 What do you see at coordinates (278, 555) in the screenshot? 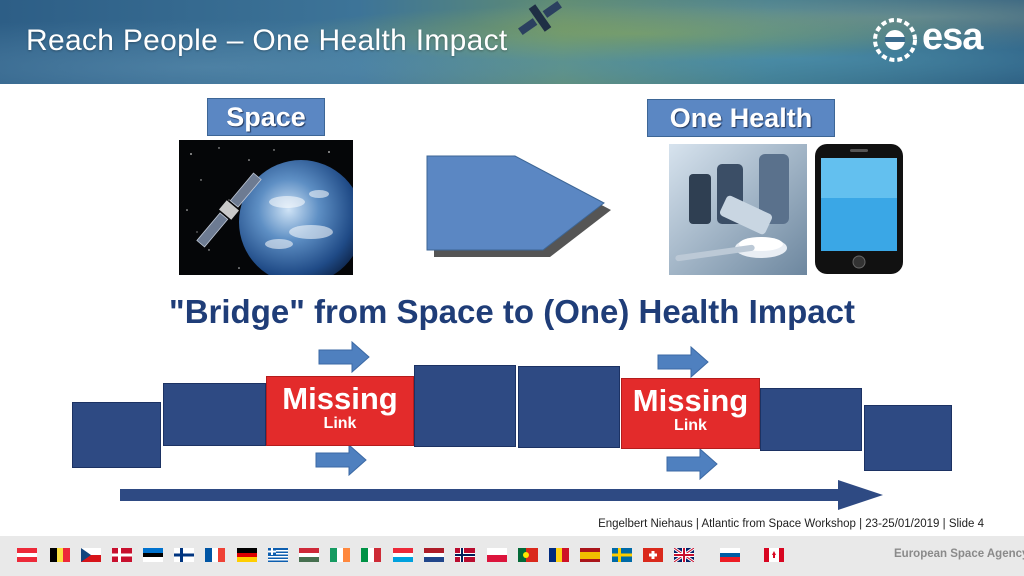
I see `flag-greece-icon` at bounding box center [278, 555].